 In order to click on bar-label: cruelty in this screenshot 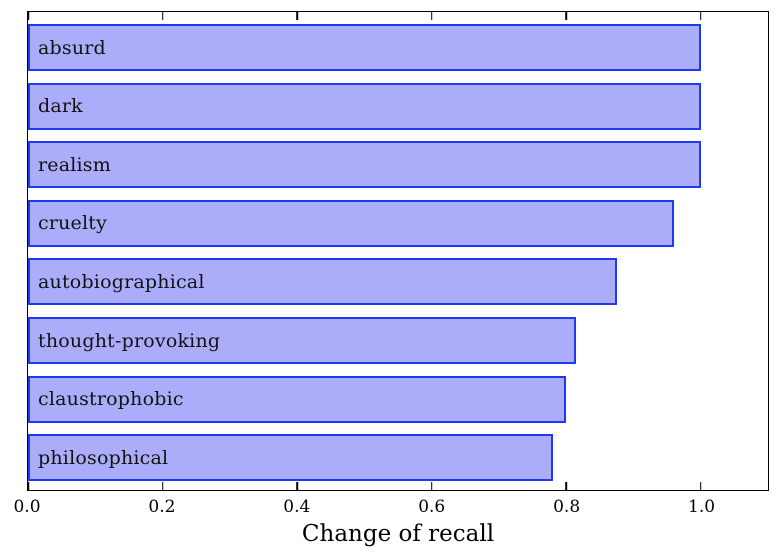, I will do `click(73, 223)`.